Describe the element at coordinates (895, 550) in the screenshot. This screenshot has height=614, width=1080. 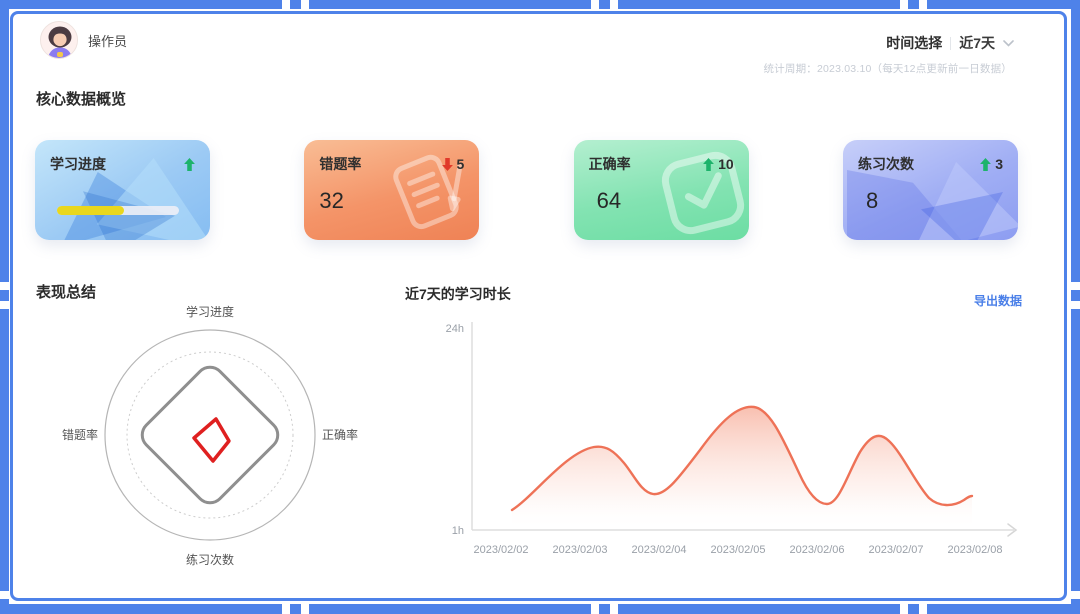
I see `x-tick-date: 2023/02/07` at that location.